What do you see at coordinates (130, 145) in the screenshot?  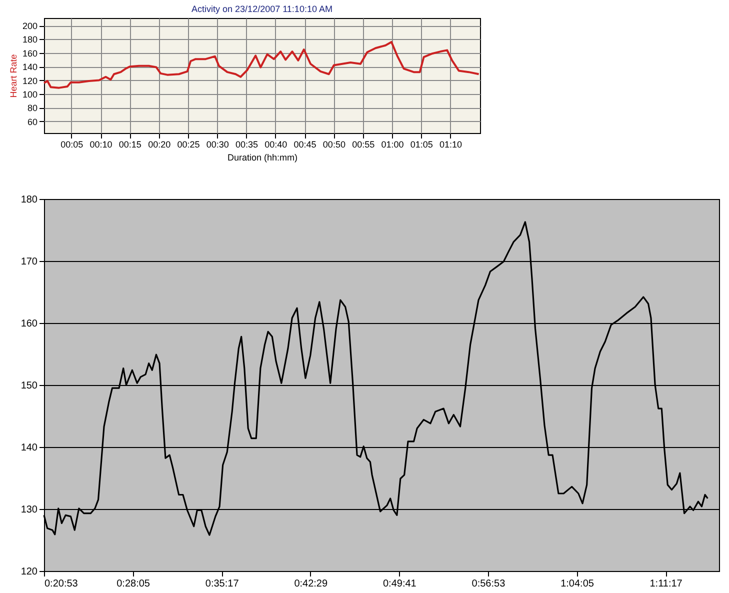 I see `x-tick-label: 00:15` at bounding box center [130, 145].